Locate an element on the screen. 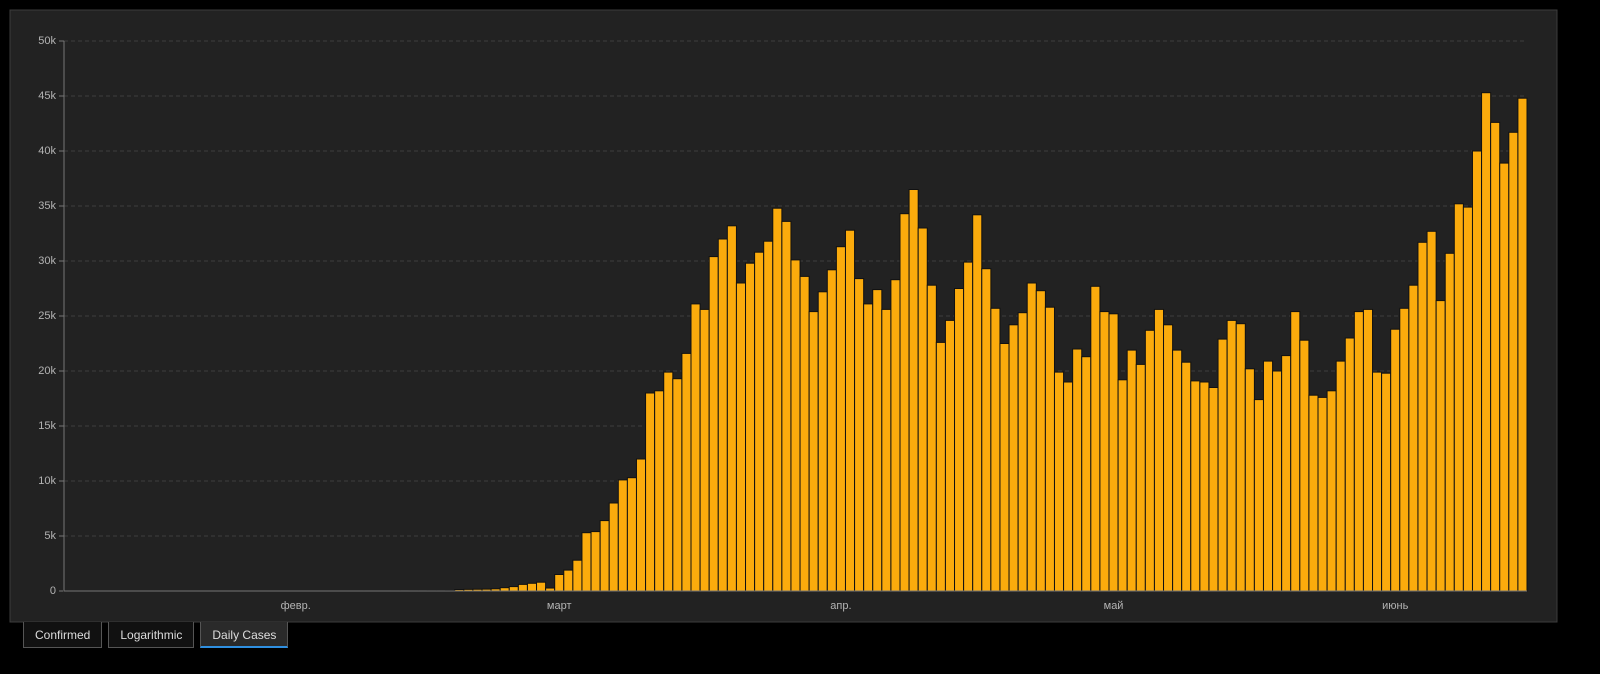 Image resolution: width=1600 pixels, height=674 pixels. y-tick-label: 15k is located at coordinates (47, 426).